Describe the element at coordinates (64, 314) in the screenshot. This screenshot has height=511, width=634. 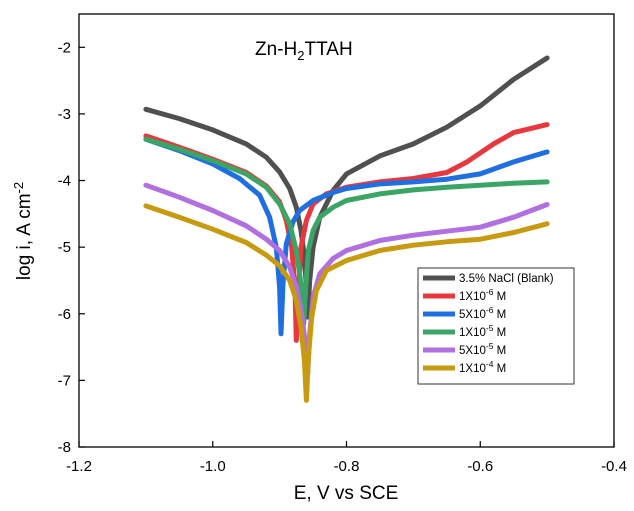
I see `y-tick-label: -6` at that location.